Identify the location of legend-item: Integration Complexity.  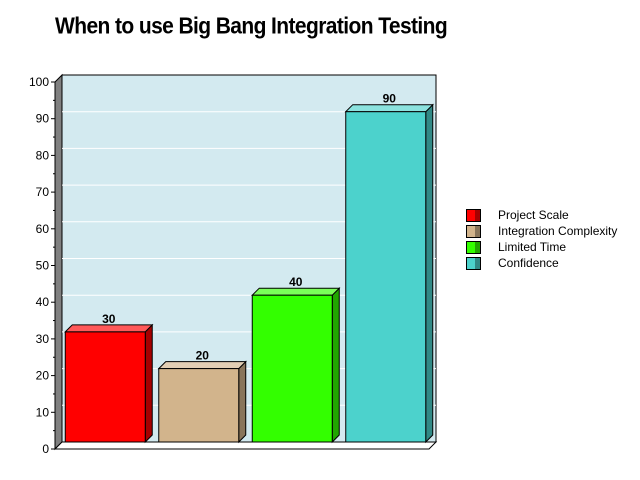
(541, 231).